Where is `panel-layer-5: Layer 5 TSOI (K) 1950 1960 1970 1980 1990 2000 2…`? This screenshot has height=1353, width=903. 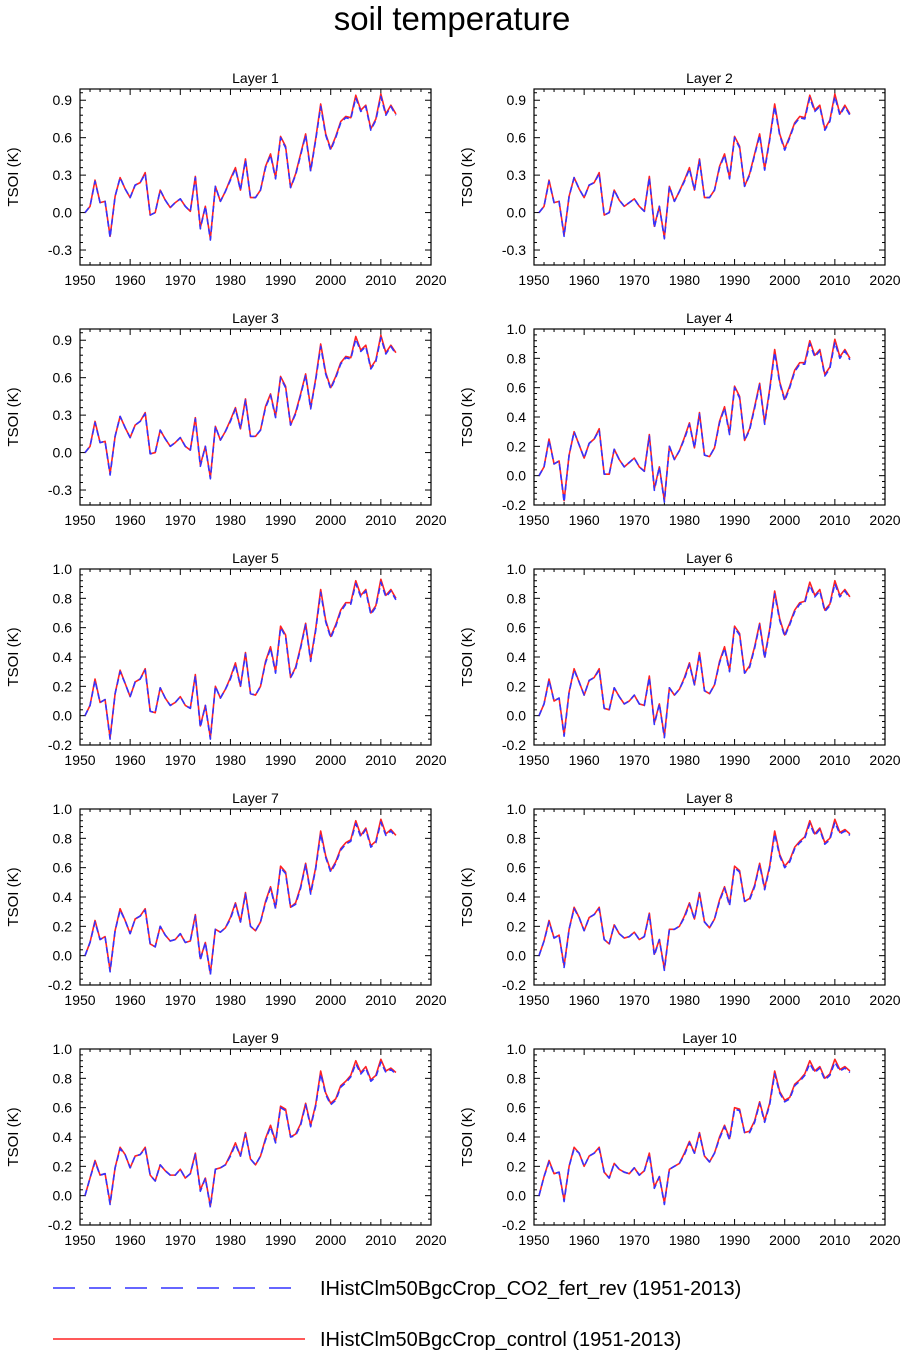 panel-layer-5: Layer 5 TSOI (K) 1950 1960 1970 1980 1990 2000 2… is located at coordinates (226, 659).